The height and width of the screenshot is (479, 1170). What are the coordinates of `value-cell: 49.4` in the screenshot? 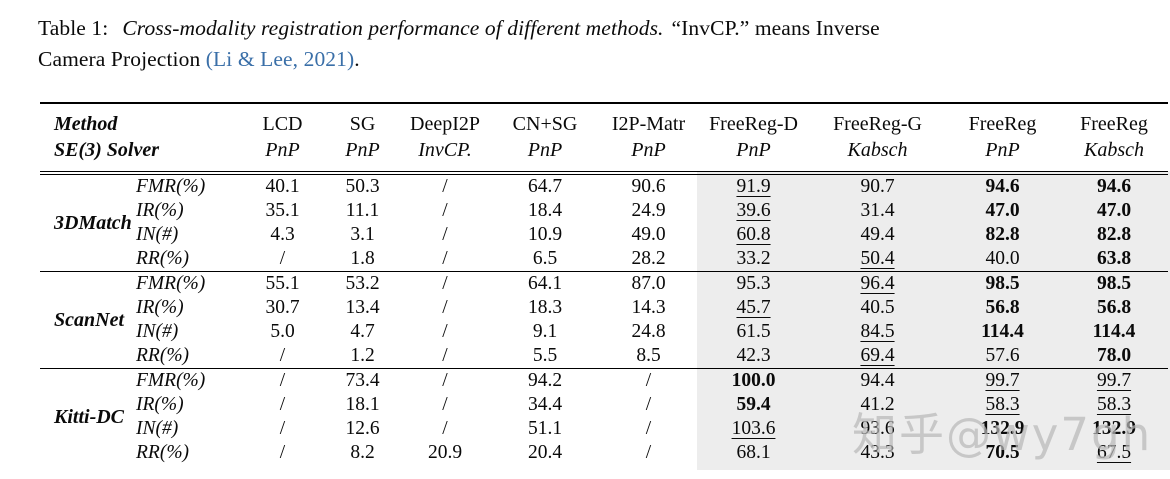 It's located at (877, 234).